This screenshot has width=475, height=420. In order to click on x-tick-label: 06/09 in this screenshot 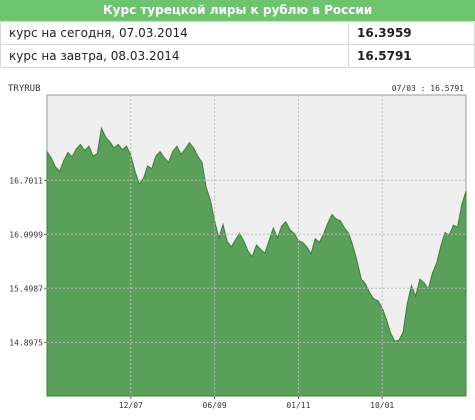, I will do `click(215, 405)`.